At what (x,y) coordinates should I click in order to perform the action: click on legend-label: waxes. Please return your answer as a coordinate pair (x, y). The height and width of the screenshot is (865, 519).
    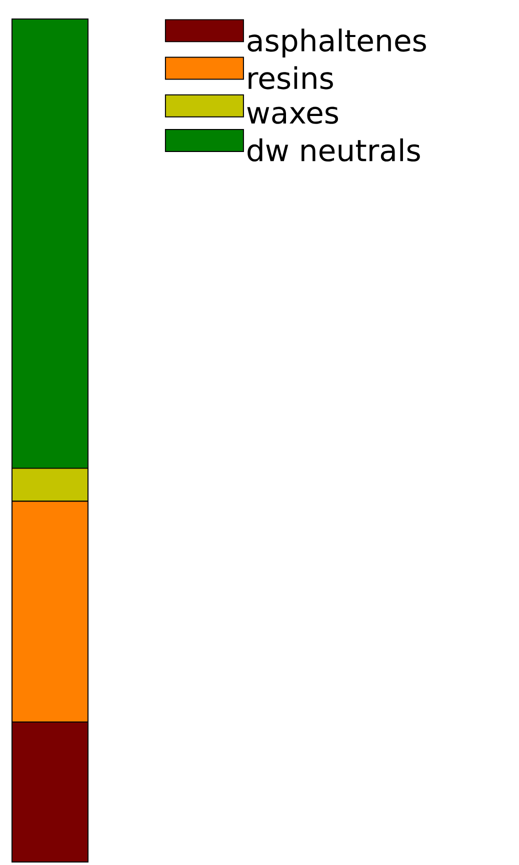
    Looking at the image, I should click on (292, 115).